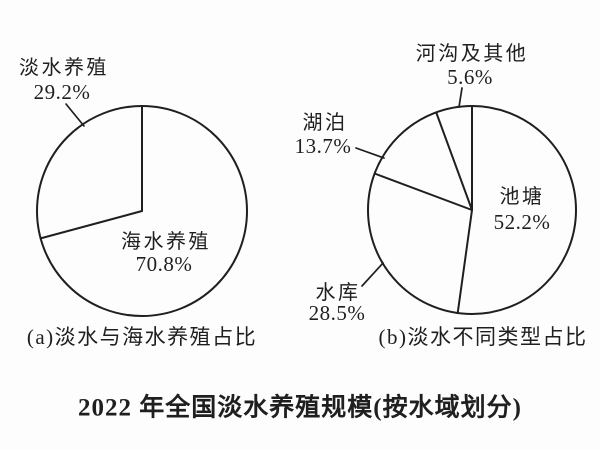  Describe the element at coordinates (472, 53) in the screenshot. I see `pie-b-ditch-label: 河沟及其他` at that location.